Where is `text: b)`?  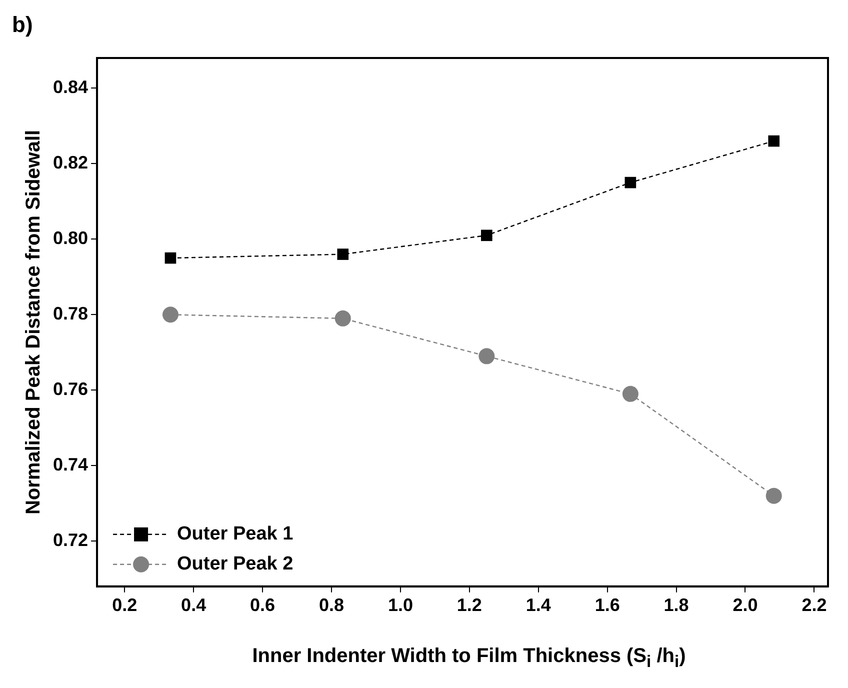
text: b) is located at coordinates (22, 25).